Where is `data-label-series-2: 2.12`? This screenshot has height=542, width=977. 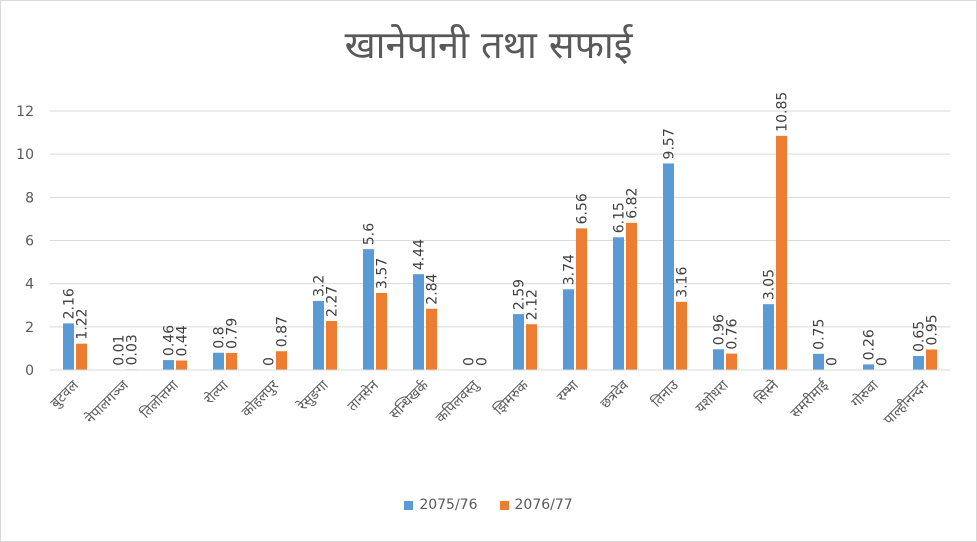 data-label-series-2: 2.12 is located at coordinates (533, 304).